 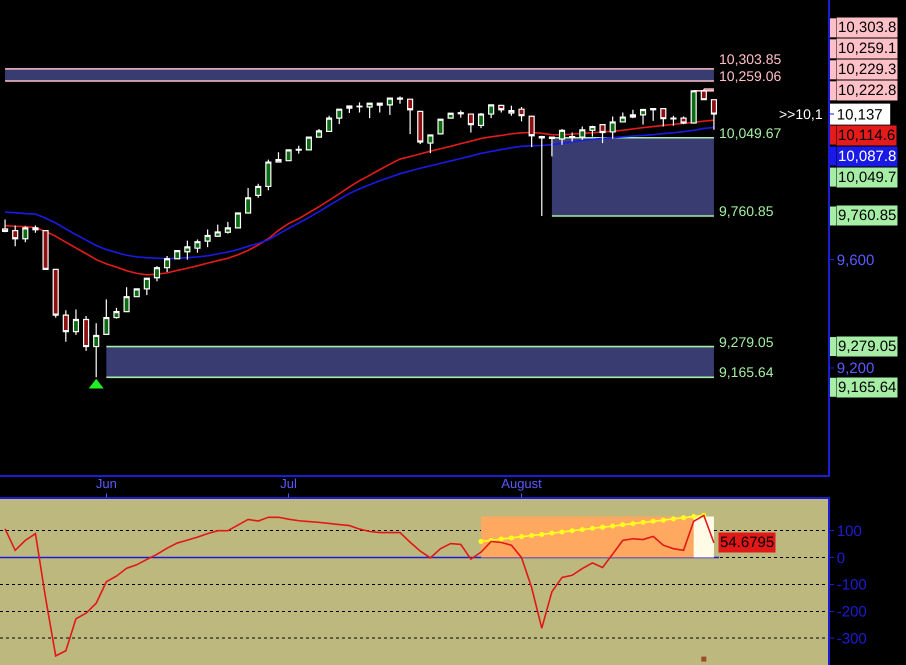 What do you see at coordinates (801, 114) in the screenshot?
I see `text: >>10,1` at bounding box center [801, 114].